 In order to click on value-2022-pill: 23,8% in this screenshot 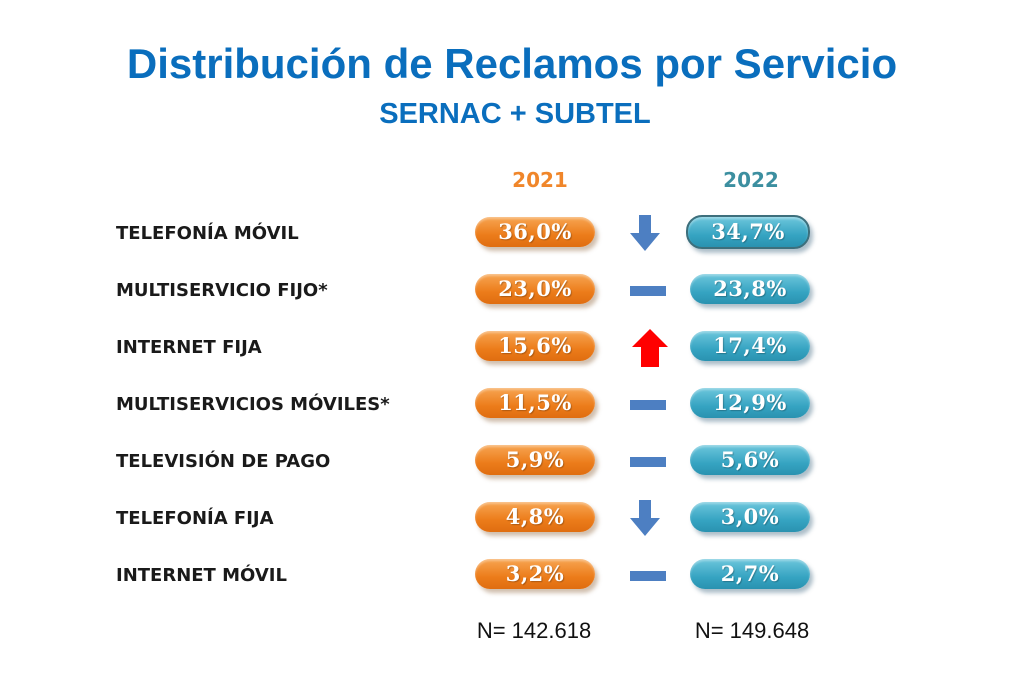, I will do `click(750, 289)`.